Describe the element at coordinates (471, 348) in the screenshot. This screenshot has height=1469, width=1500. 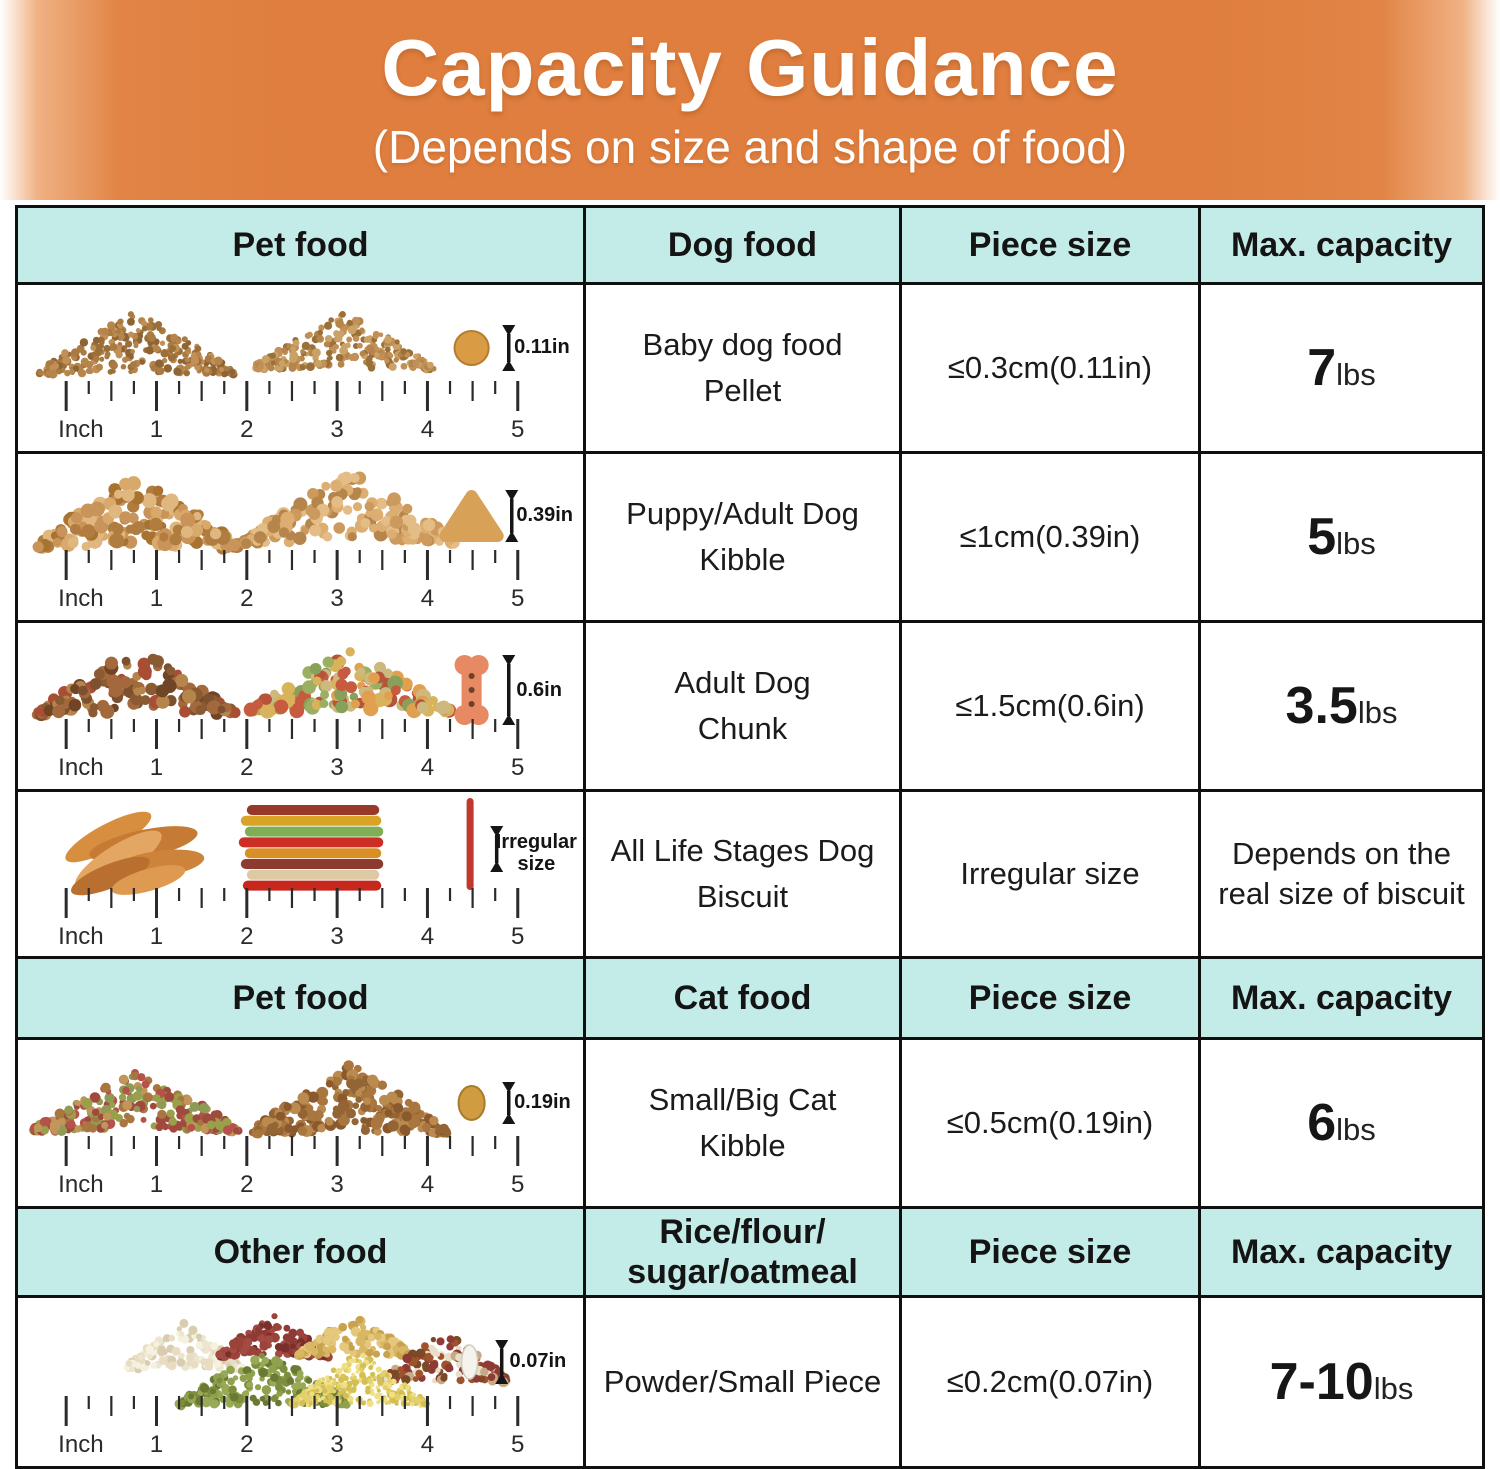
I see `single-pellet-icon` at that location.